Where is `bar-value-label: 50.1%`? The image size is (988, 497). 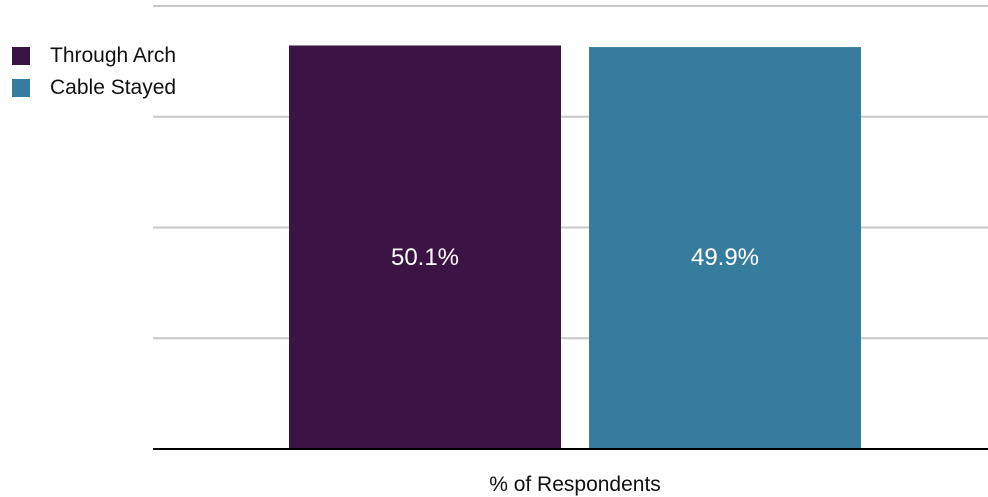
bar-value-label: 50.1% is located at coordinates (425, 257).